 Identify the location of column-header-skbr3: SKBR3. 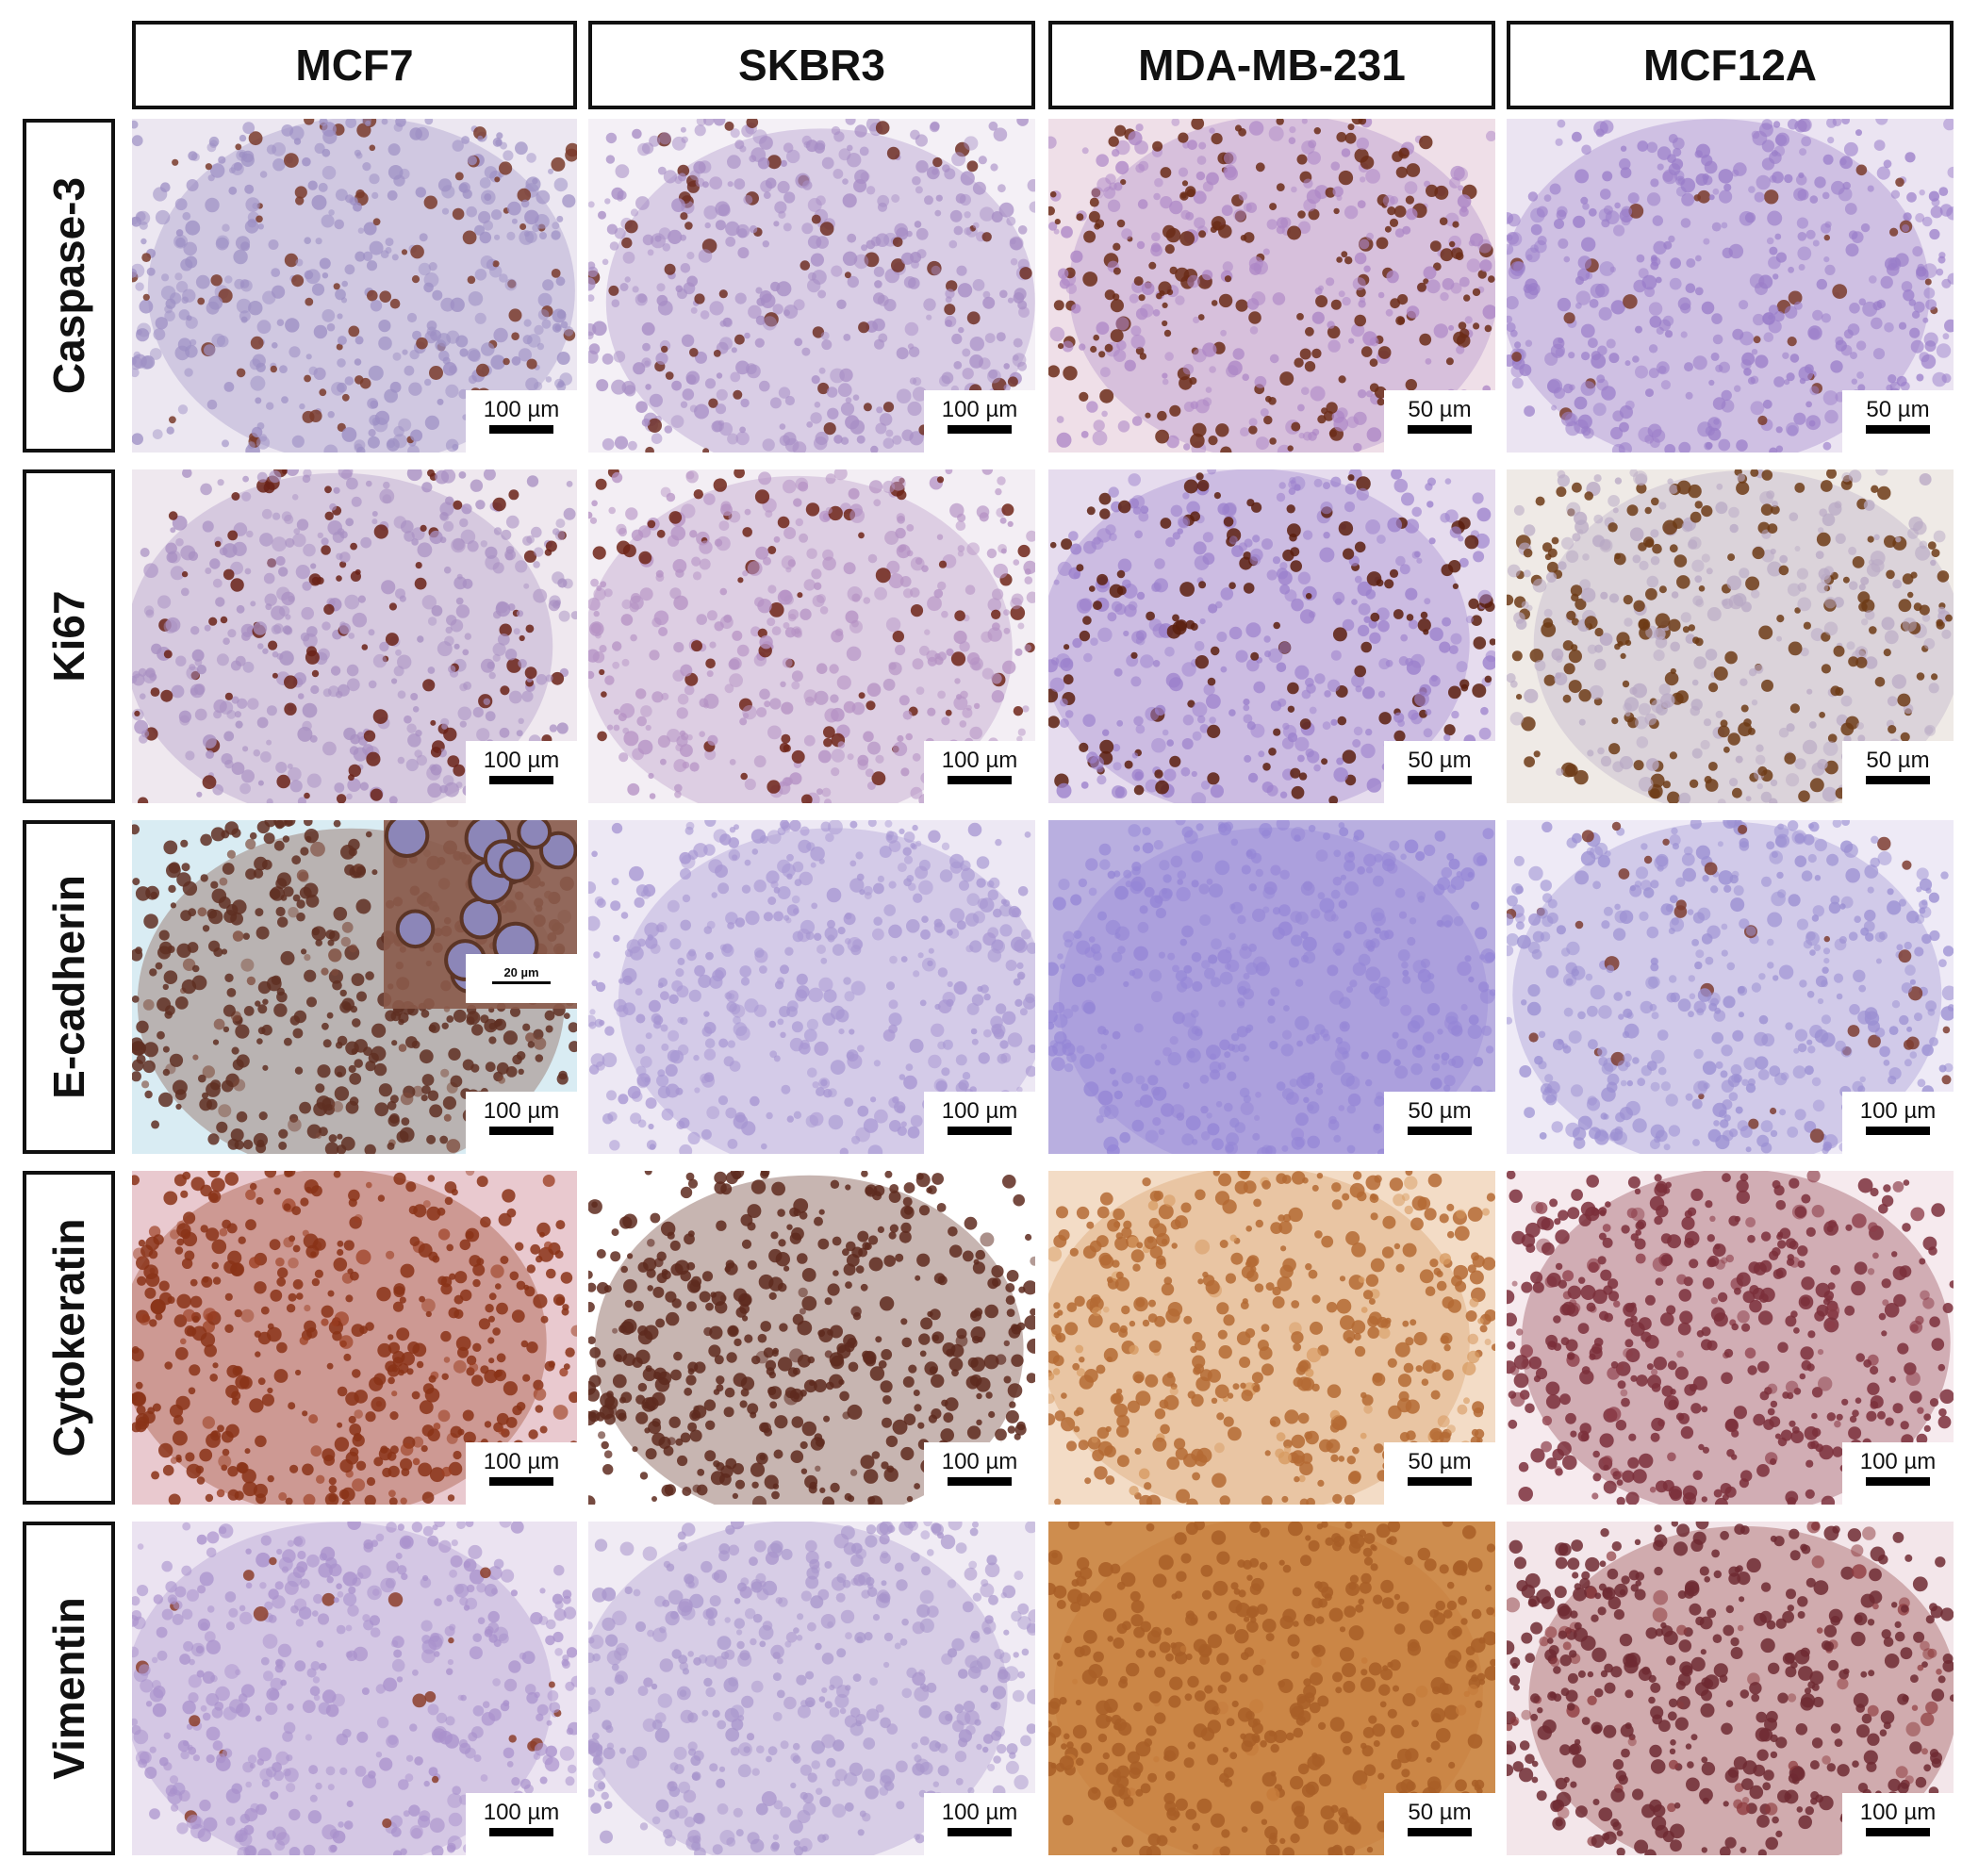
(811, 65).